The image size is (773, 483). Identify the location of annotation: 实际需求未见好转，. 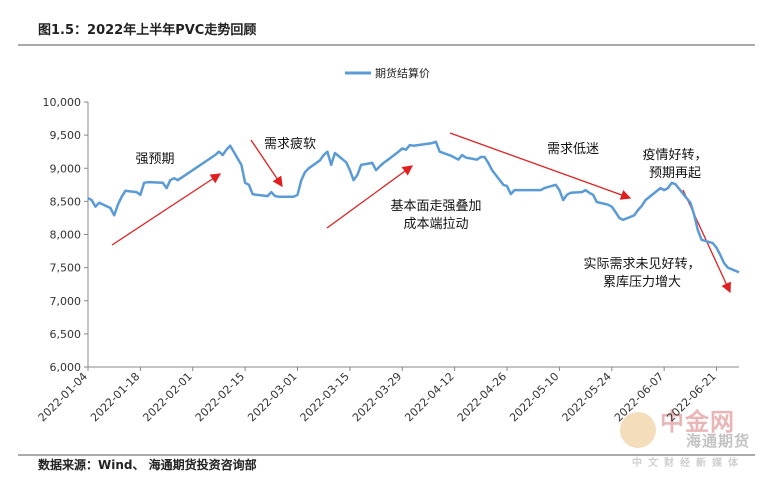
(641, 264).